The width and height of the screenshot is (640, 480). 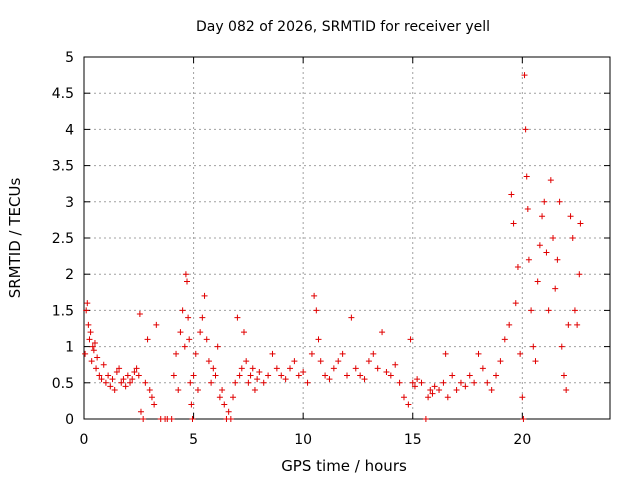 What do you see at coordinates (306, 440) in the screenshot?
I see `x-tick-labels: 0 5 10 15 20` at bounding box center [306, 440].